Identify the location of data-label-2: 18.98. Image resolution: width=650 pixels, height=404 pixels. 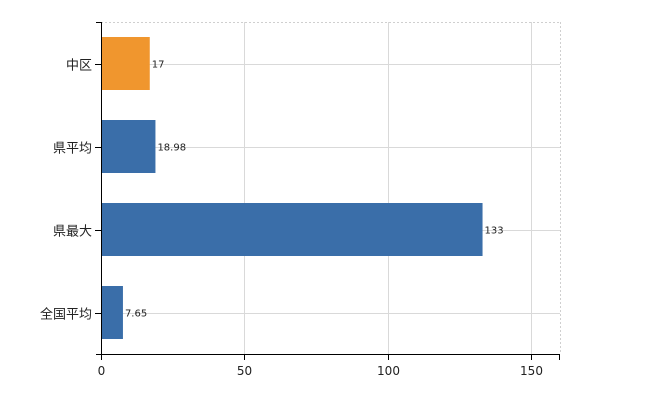
(171, 148).